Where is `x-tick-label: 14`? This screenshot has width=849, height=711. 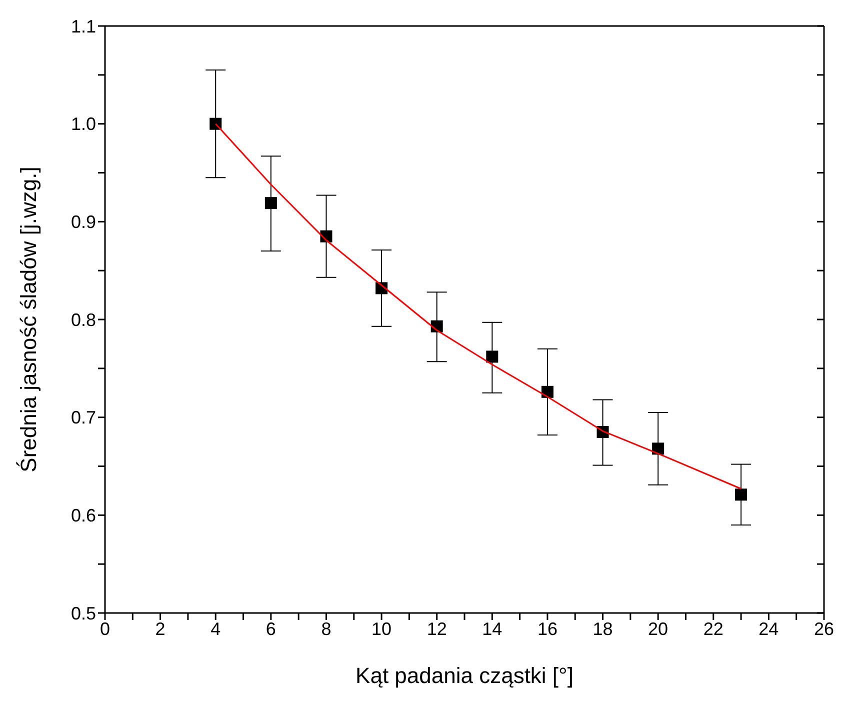 x-tick-label: 14 is located at coordinates (492, 628).